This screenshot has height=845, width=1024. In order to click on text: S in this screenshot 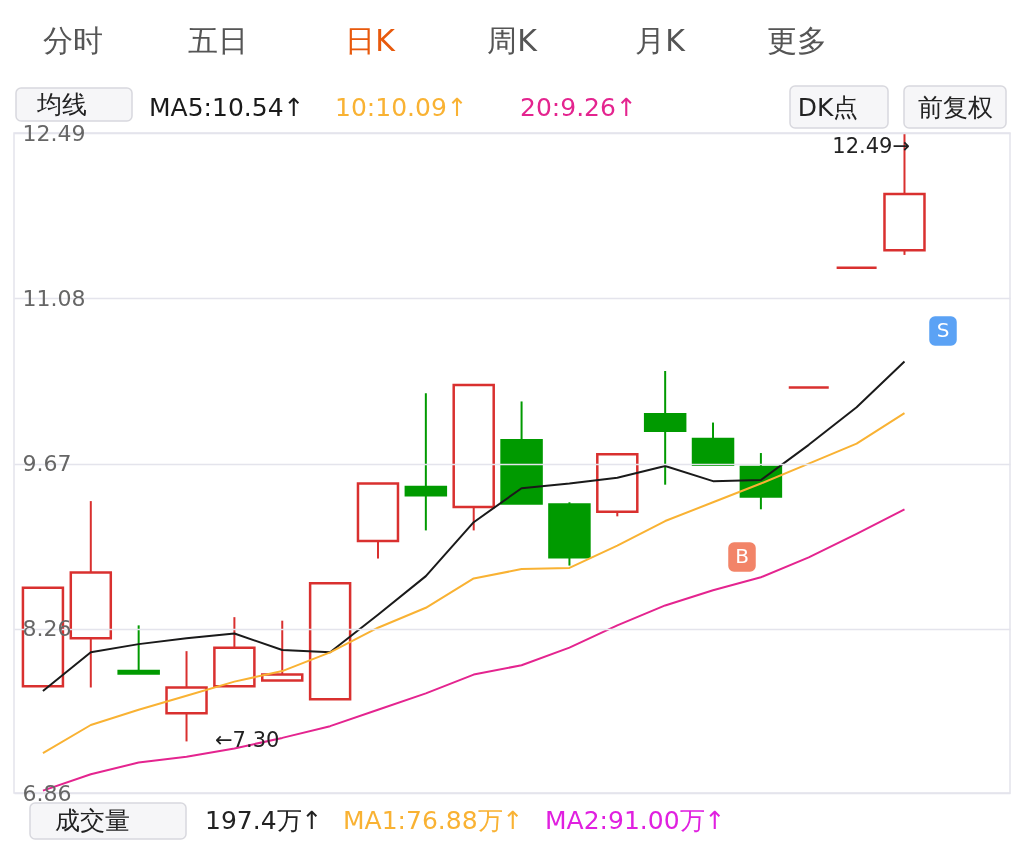, I will do `click(943, 330)`.